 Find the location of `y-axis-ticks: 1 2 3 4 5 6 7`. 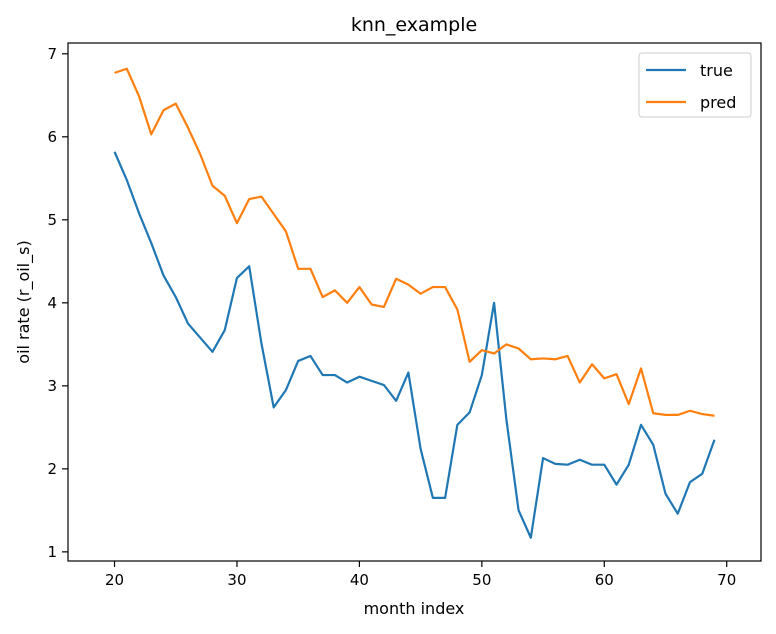

y-axis-ticks: 1 2 3 4 5 6 7 is located at coordinates (57, 303).